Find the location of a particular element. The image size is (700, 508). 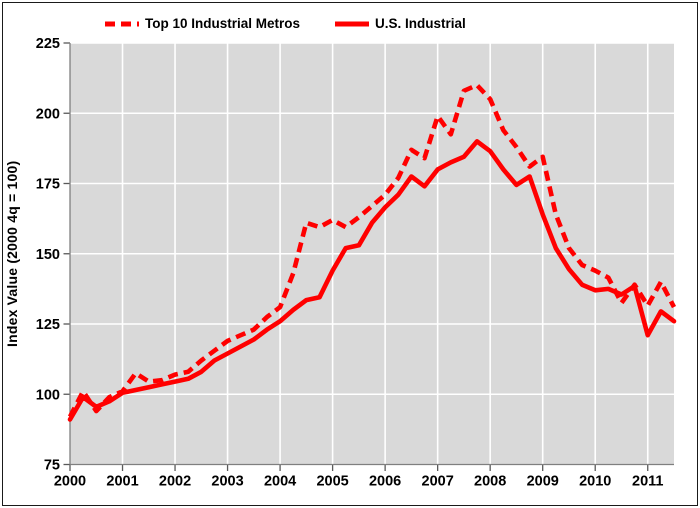

y-tick-label: 225 is located at coordinates (48, 44).